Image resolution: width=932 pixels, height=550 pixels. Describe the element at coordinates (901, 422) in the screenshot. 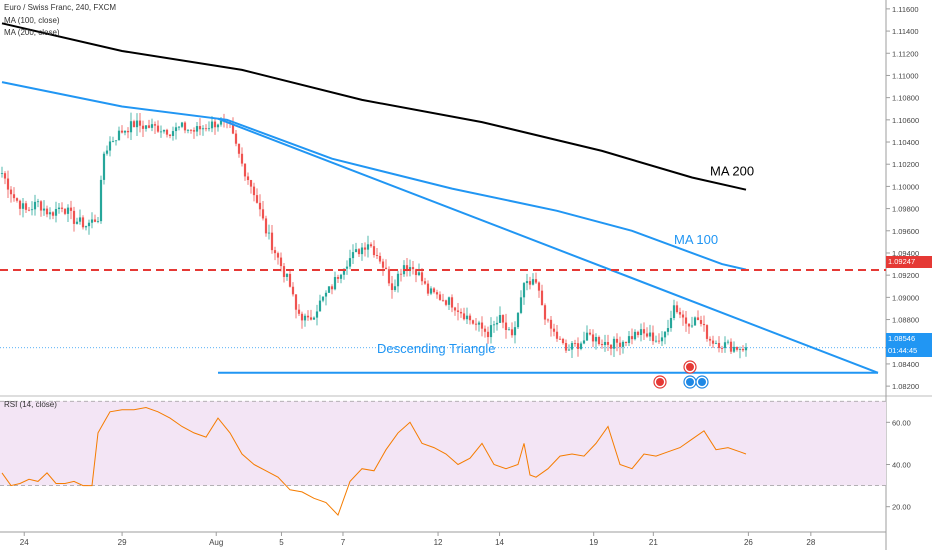

I see `rsi-y-tick-label: 60.00` at that location.